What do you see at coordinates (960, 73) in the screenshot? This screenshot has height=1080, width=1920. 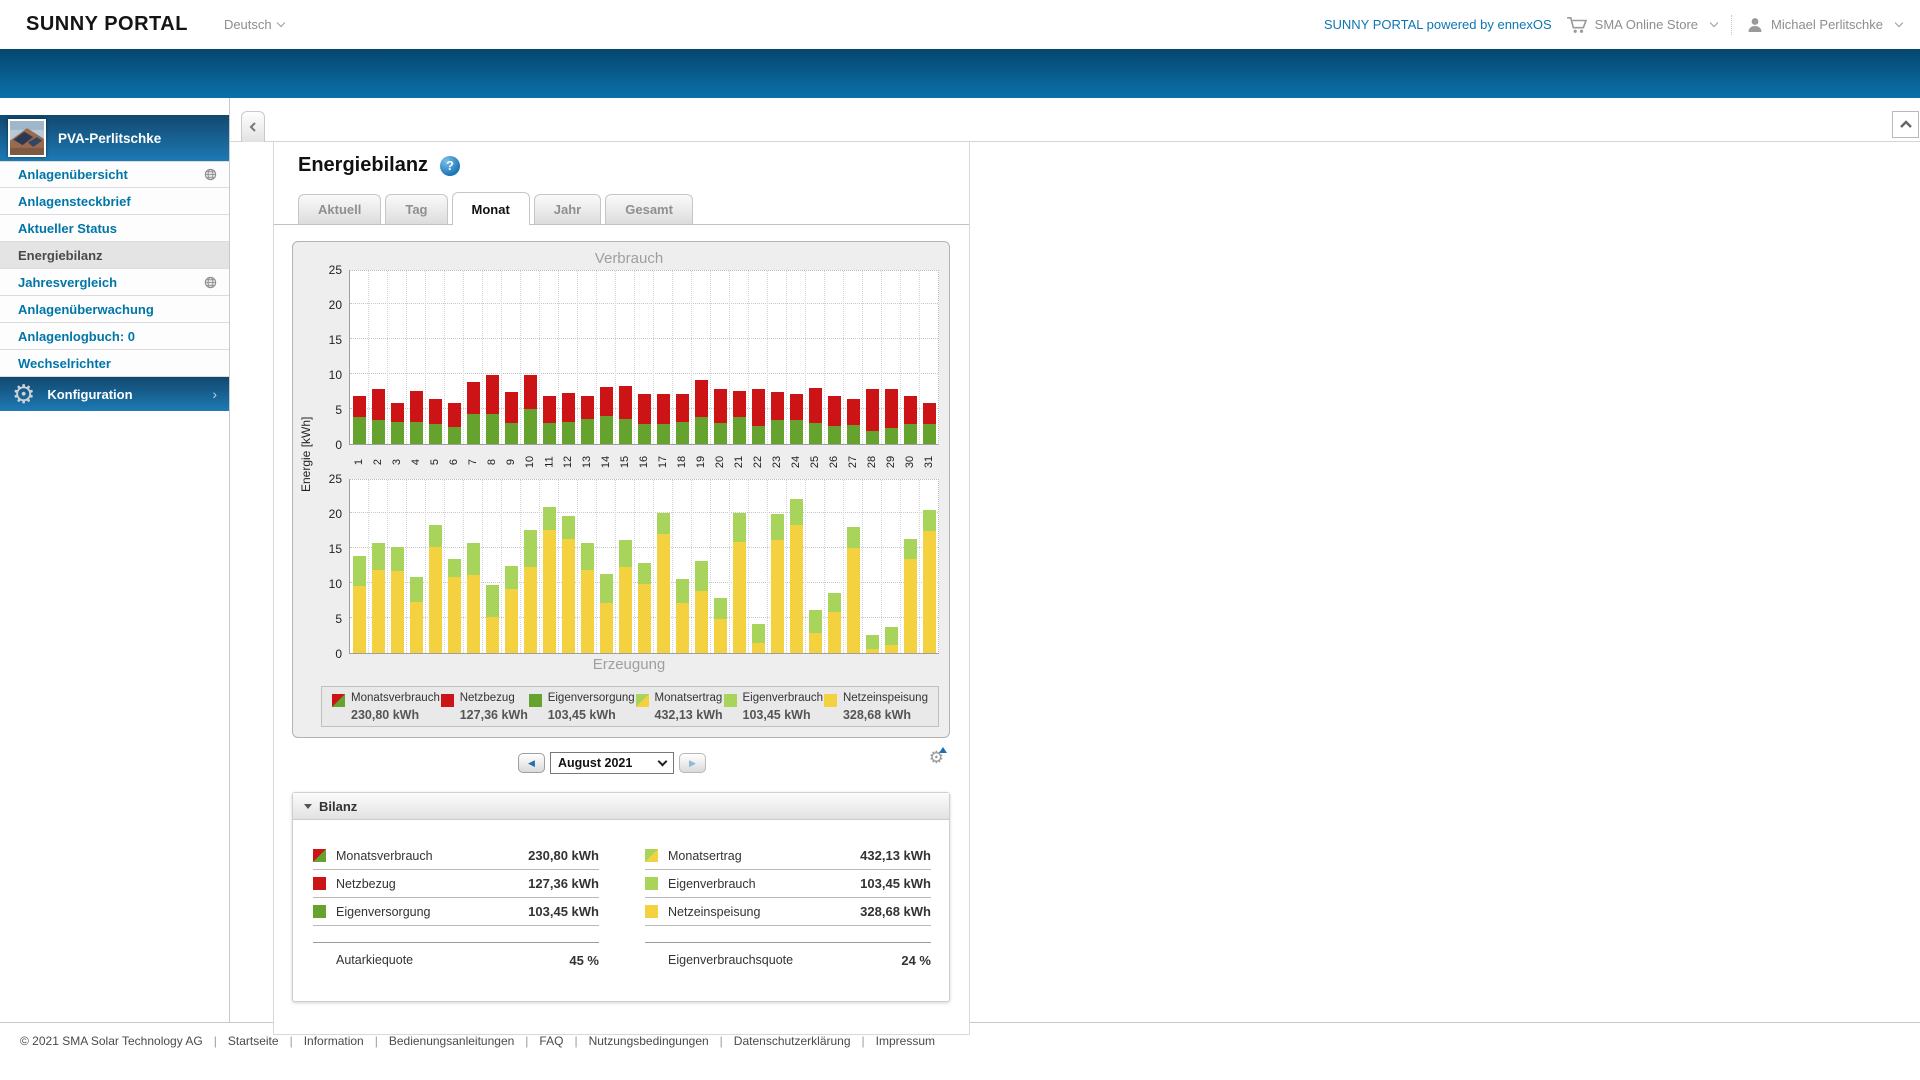 I see `header-band` at bounding box center [960, 73].